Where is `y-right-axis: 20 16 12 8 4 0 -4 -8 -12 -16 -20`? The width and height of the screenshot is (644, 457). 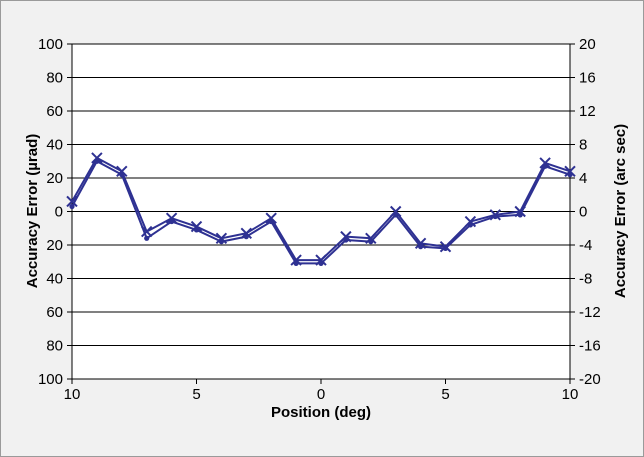 y-right-axis: 20 16 12 8 4 0 -4 -8 -12 -16 -20 is located at coordinates (585, 212).